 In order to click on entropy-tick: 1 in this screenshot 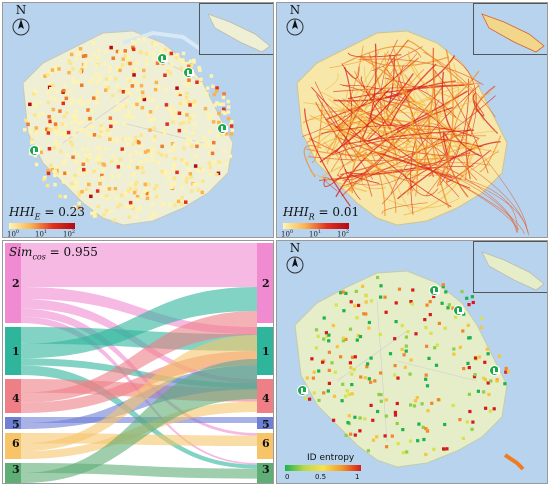, I will do `click(357, 477)`.